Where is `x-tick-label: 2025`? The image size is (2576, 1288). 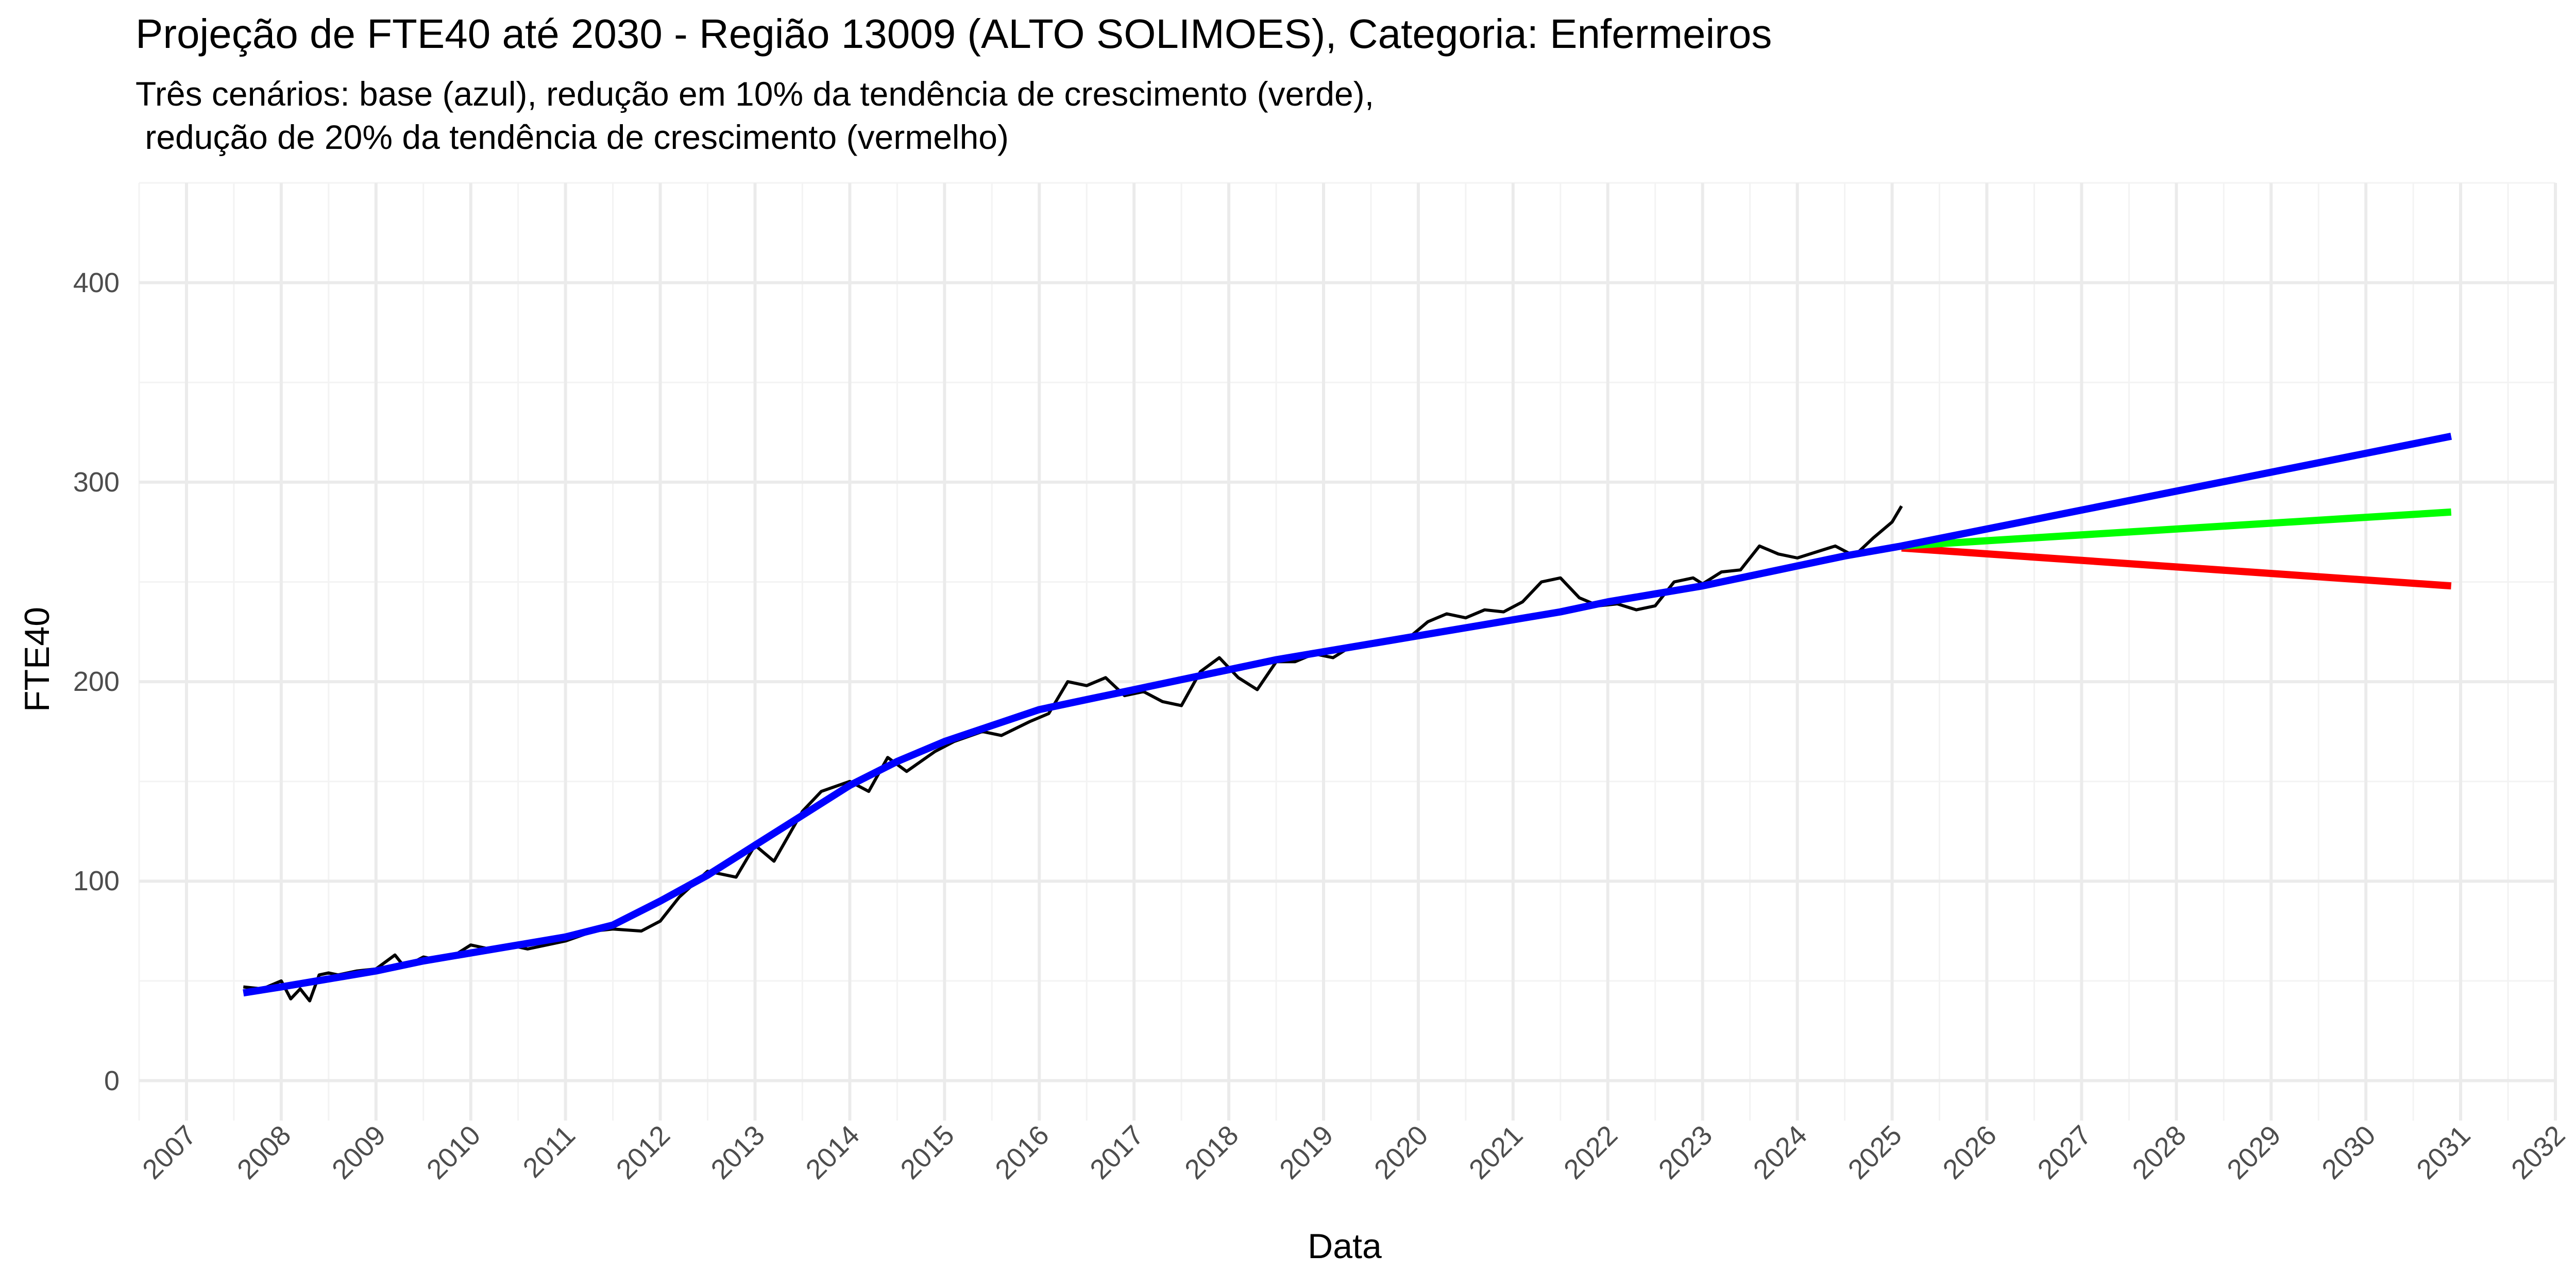 x-tick-label: 2025 is located at coordinates (1875, 1152).